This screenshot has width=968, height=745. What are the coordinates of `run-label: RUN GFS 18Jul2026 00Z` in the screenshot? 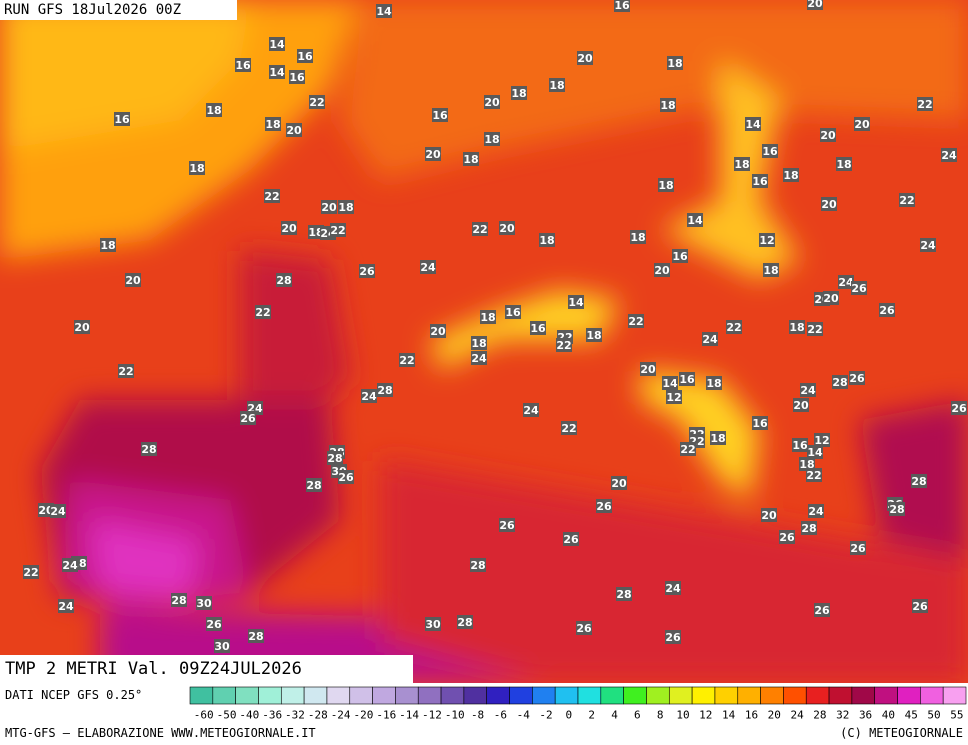 It's located at (92, 10).